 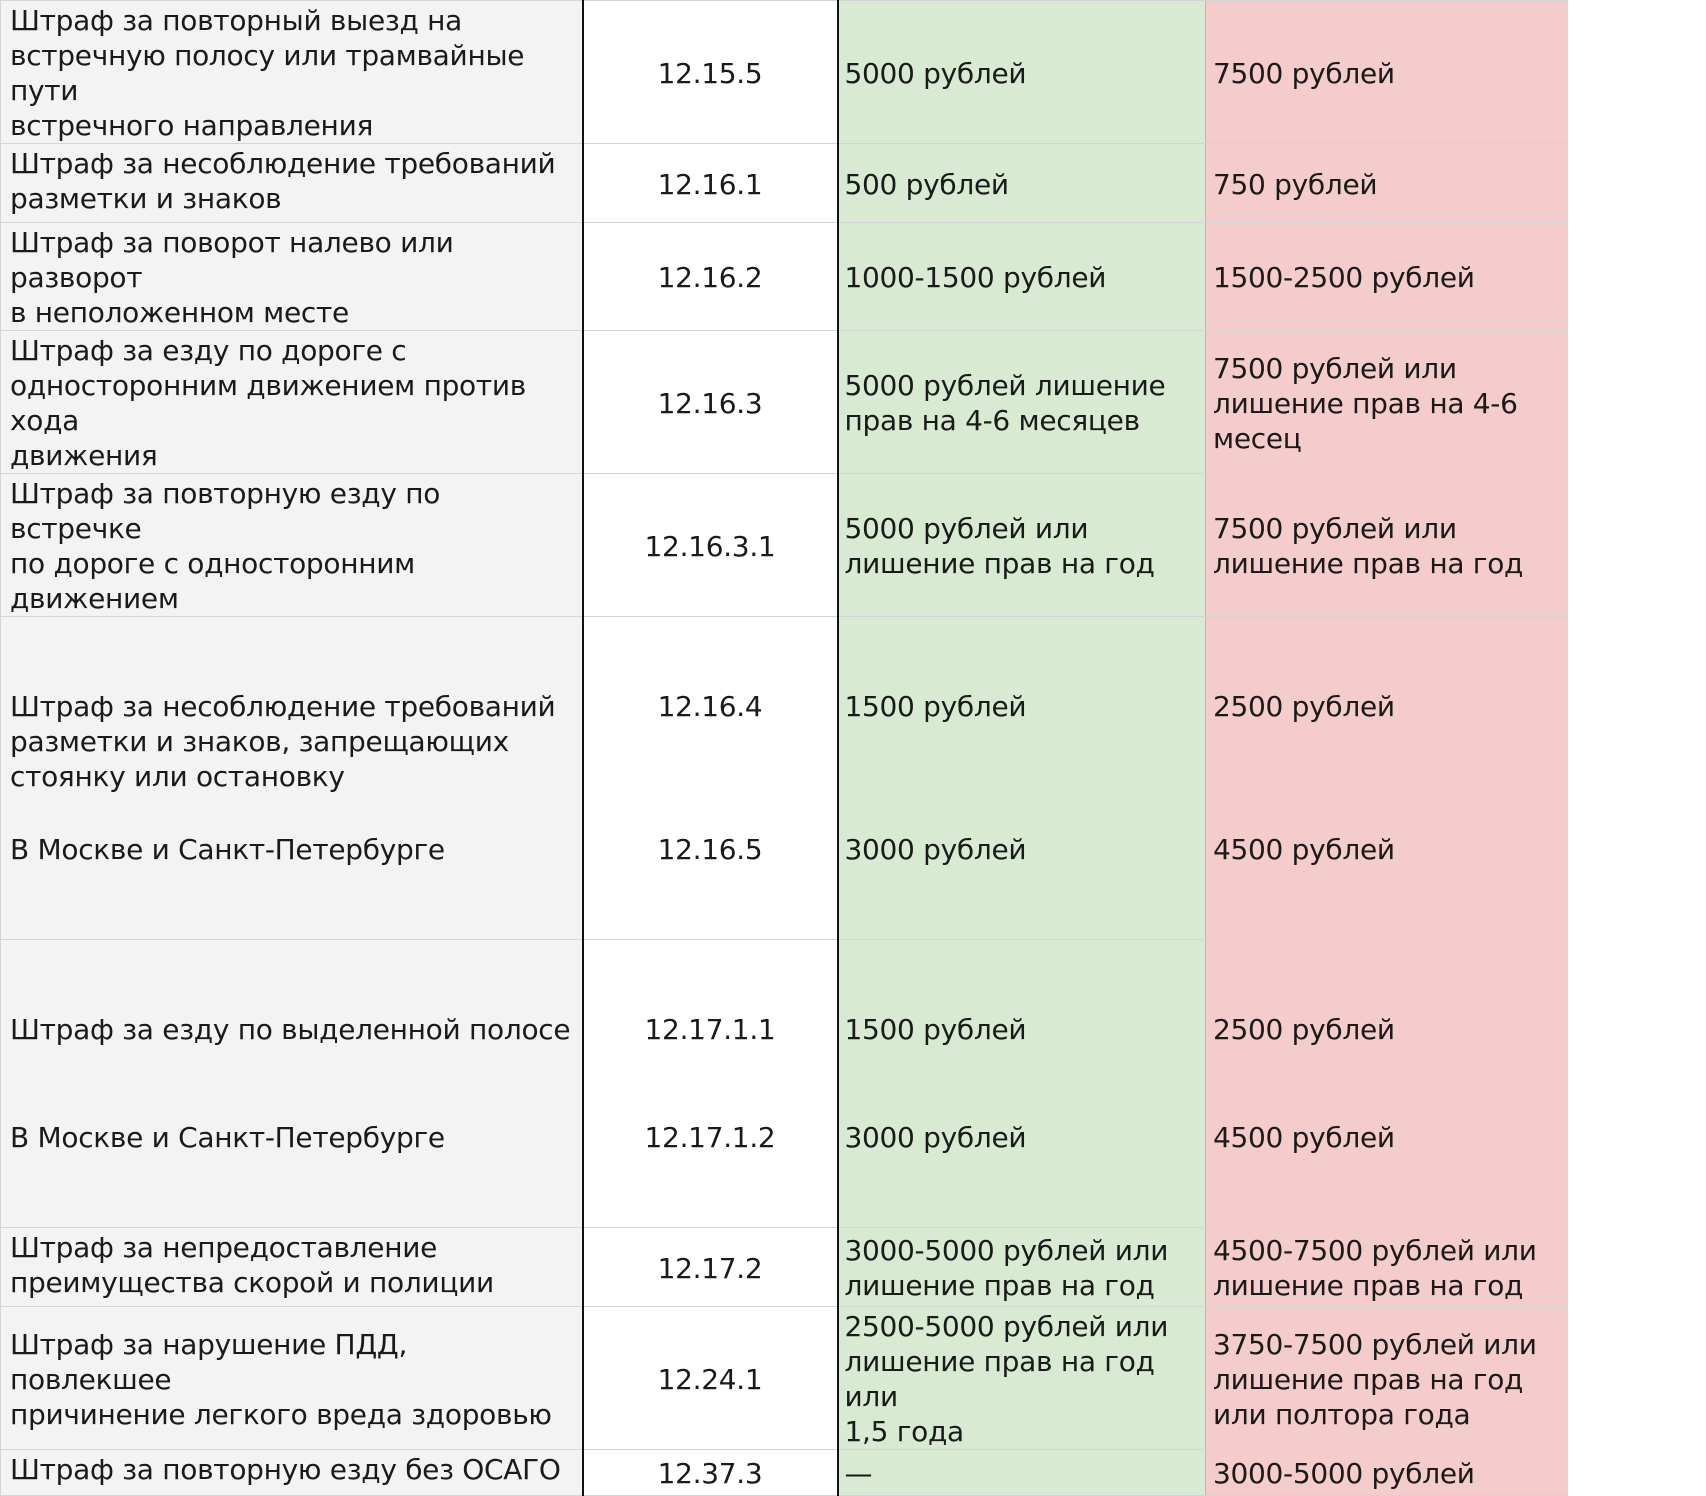 I want to click on fine-amount-increased: 4500-7500 рублей или лишение прав на год, so click(x=1386, y=1267).